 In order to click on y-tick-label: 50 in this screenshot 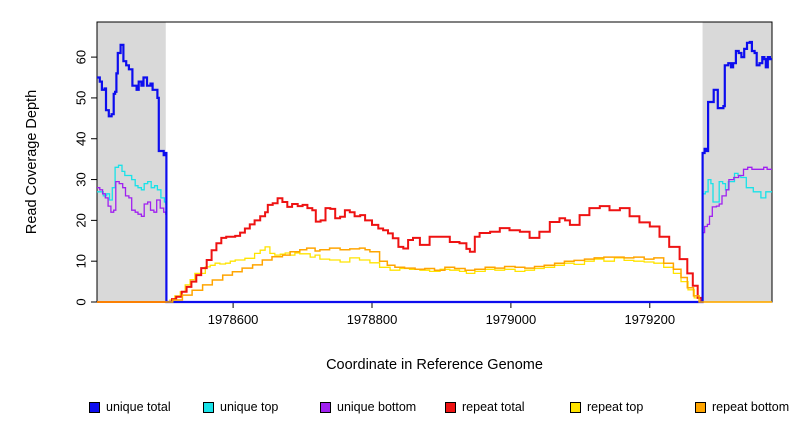, I will do `click(81, 98)`.